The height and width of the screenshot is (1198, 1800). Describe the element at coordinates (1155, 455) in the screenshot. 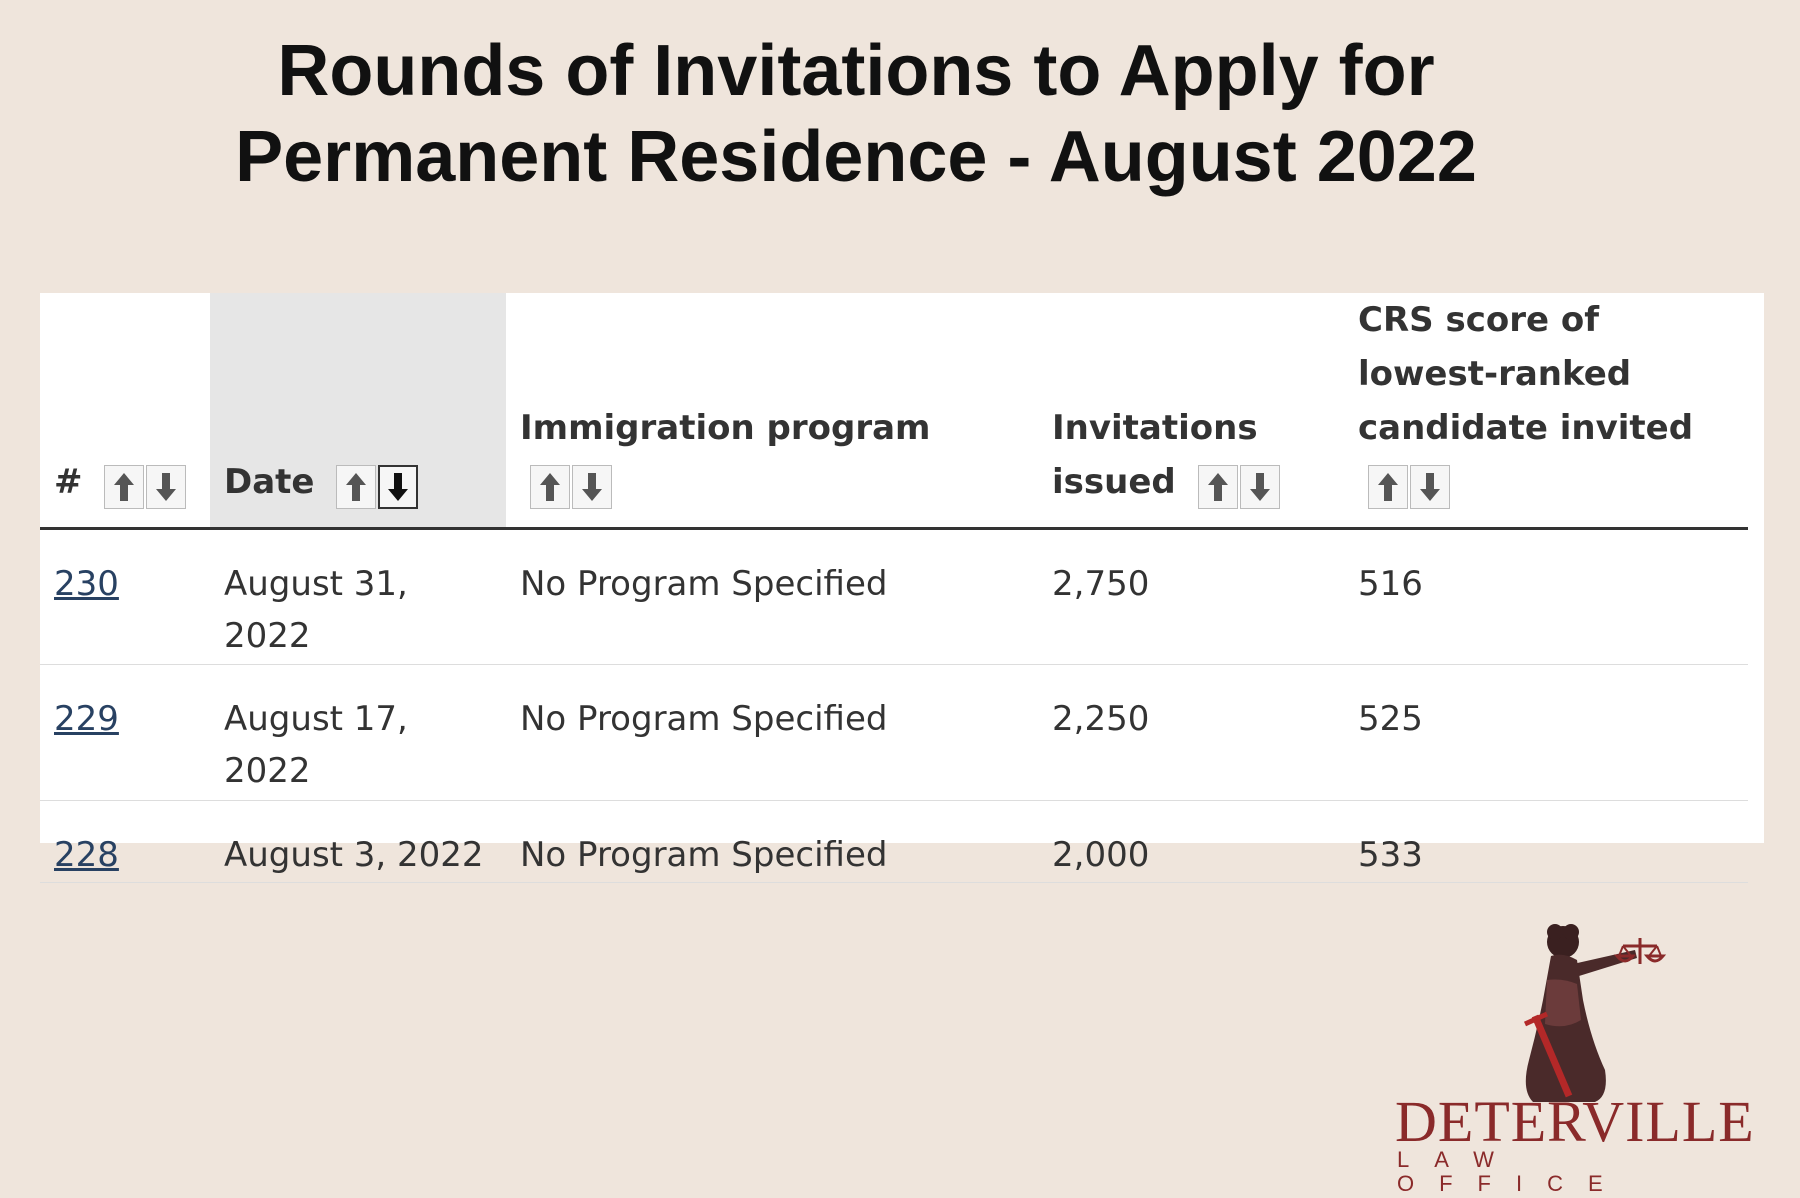

I see `column-header-label: Invitations issued` at that location.